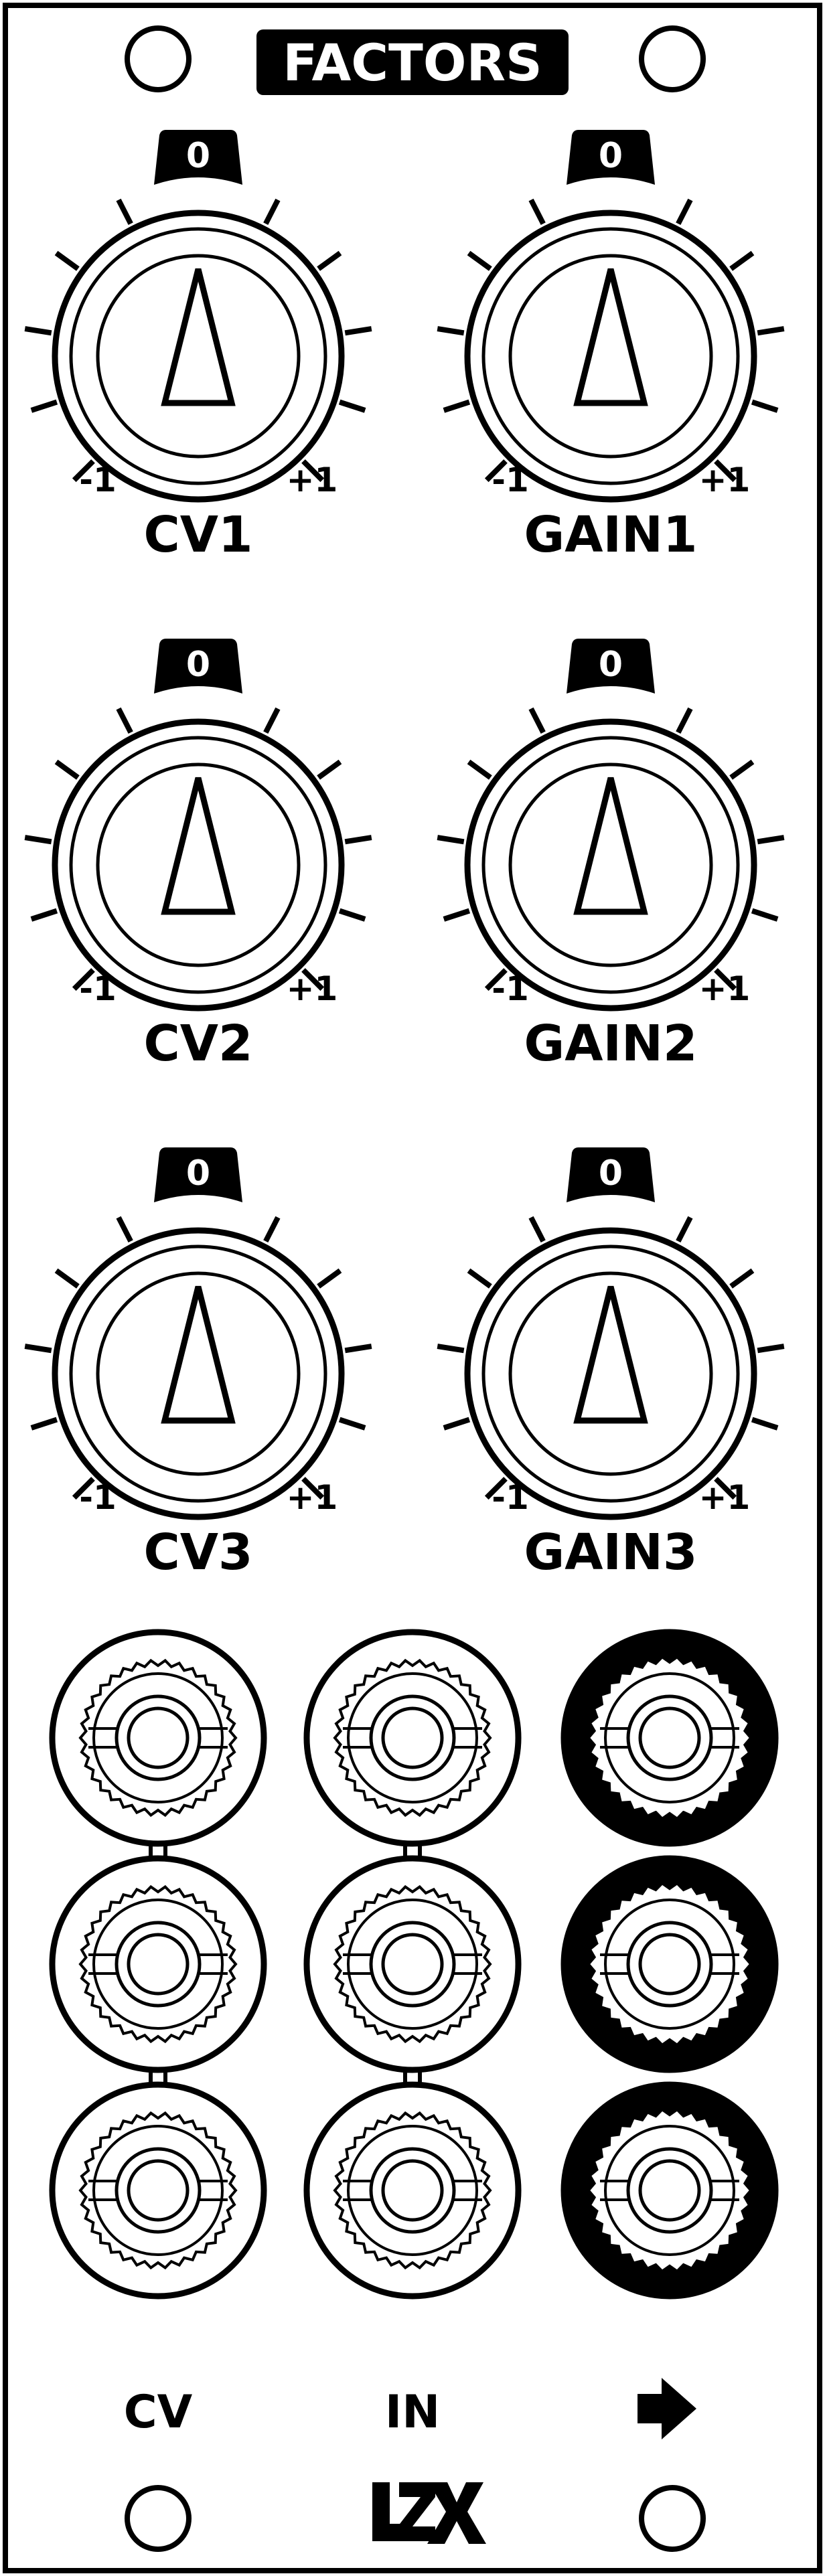 The height and width of the screenshot is (2576, 825). Describe the element at coordinates (611, 1044) in the screenshot. I see `knob-name-label: GAIN2` at that location.